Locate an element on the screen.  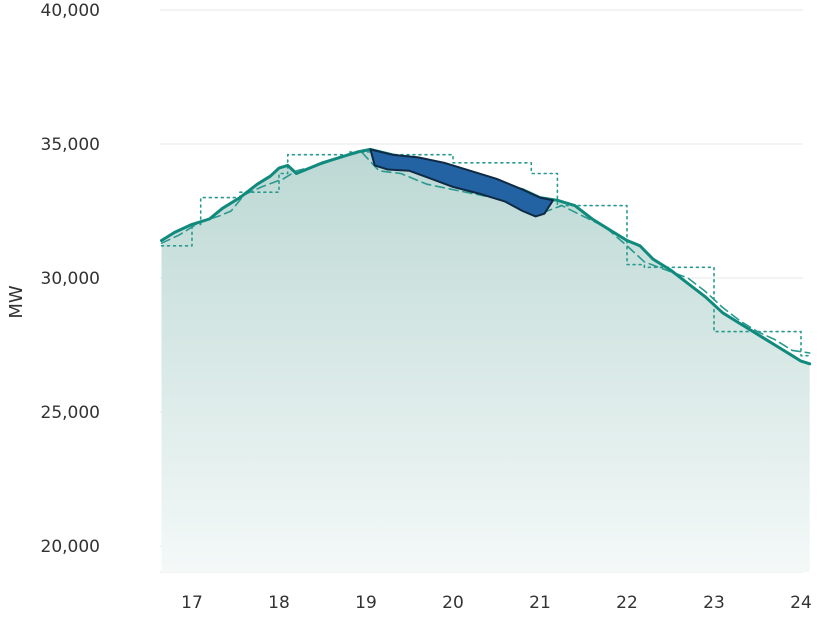
highlight-band is located at coordinates (461, 183).